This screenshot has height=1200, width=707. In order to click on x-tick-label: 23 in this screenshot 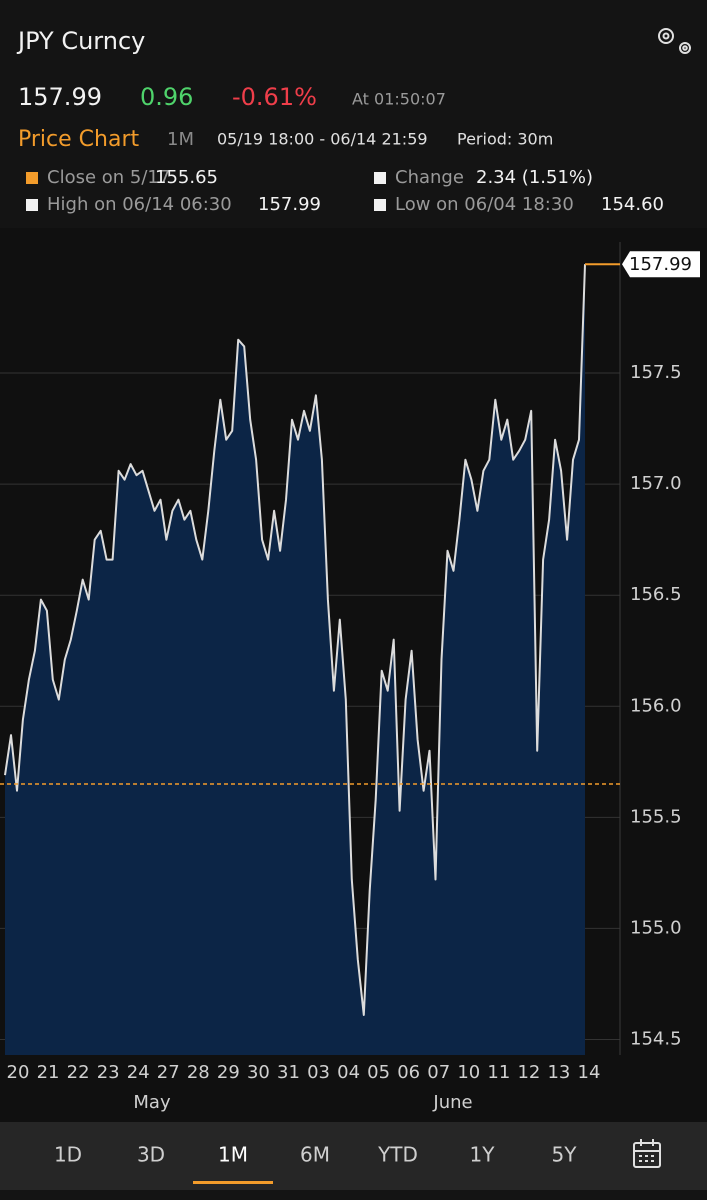, I will do `click(108, 1072)`.